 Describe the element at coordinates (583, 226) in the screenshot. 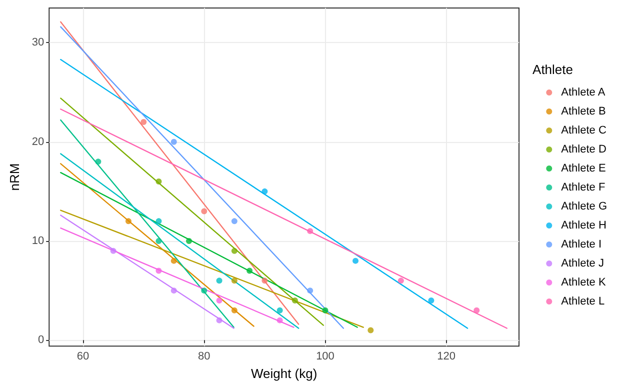

I see `legend-label: Athlete H` at that location.